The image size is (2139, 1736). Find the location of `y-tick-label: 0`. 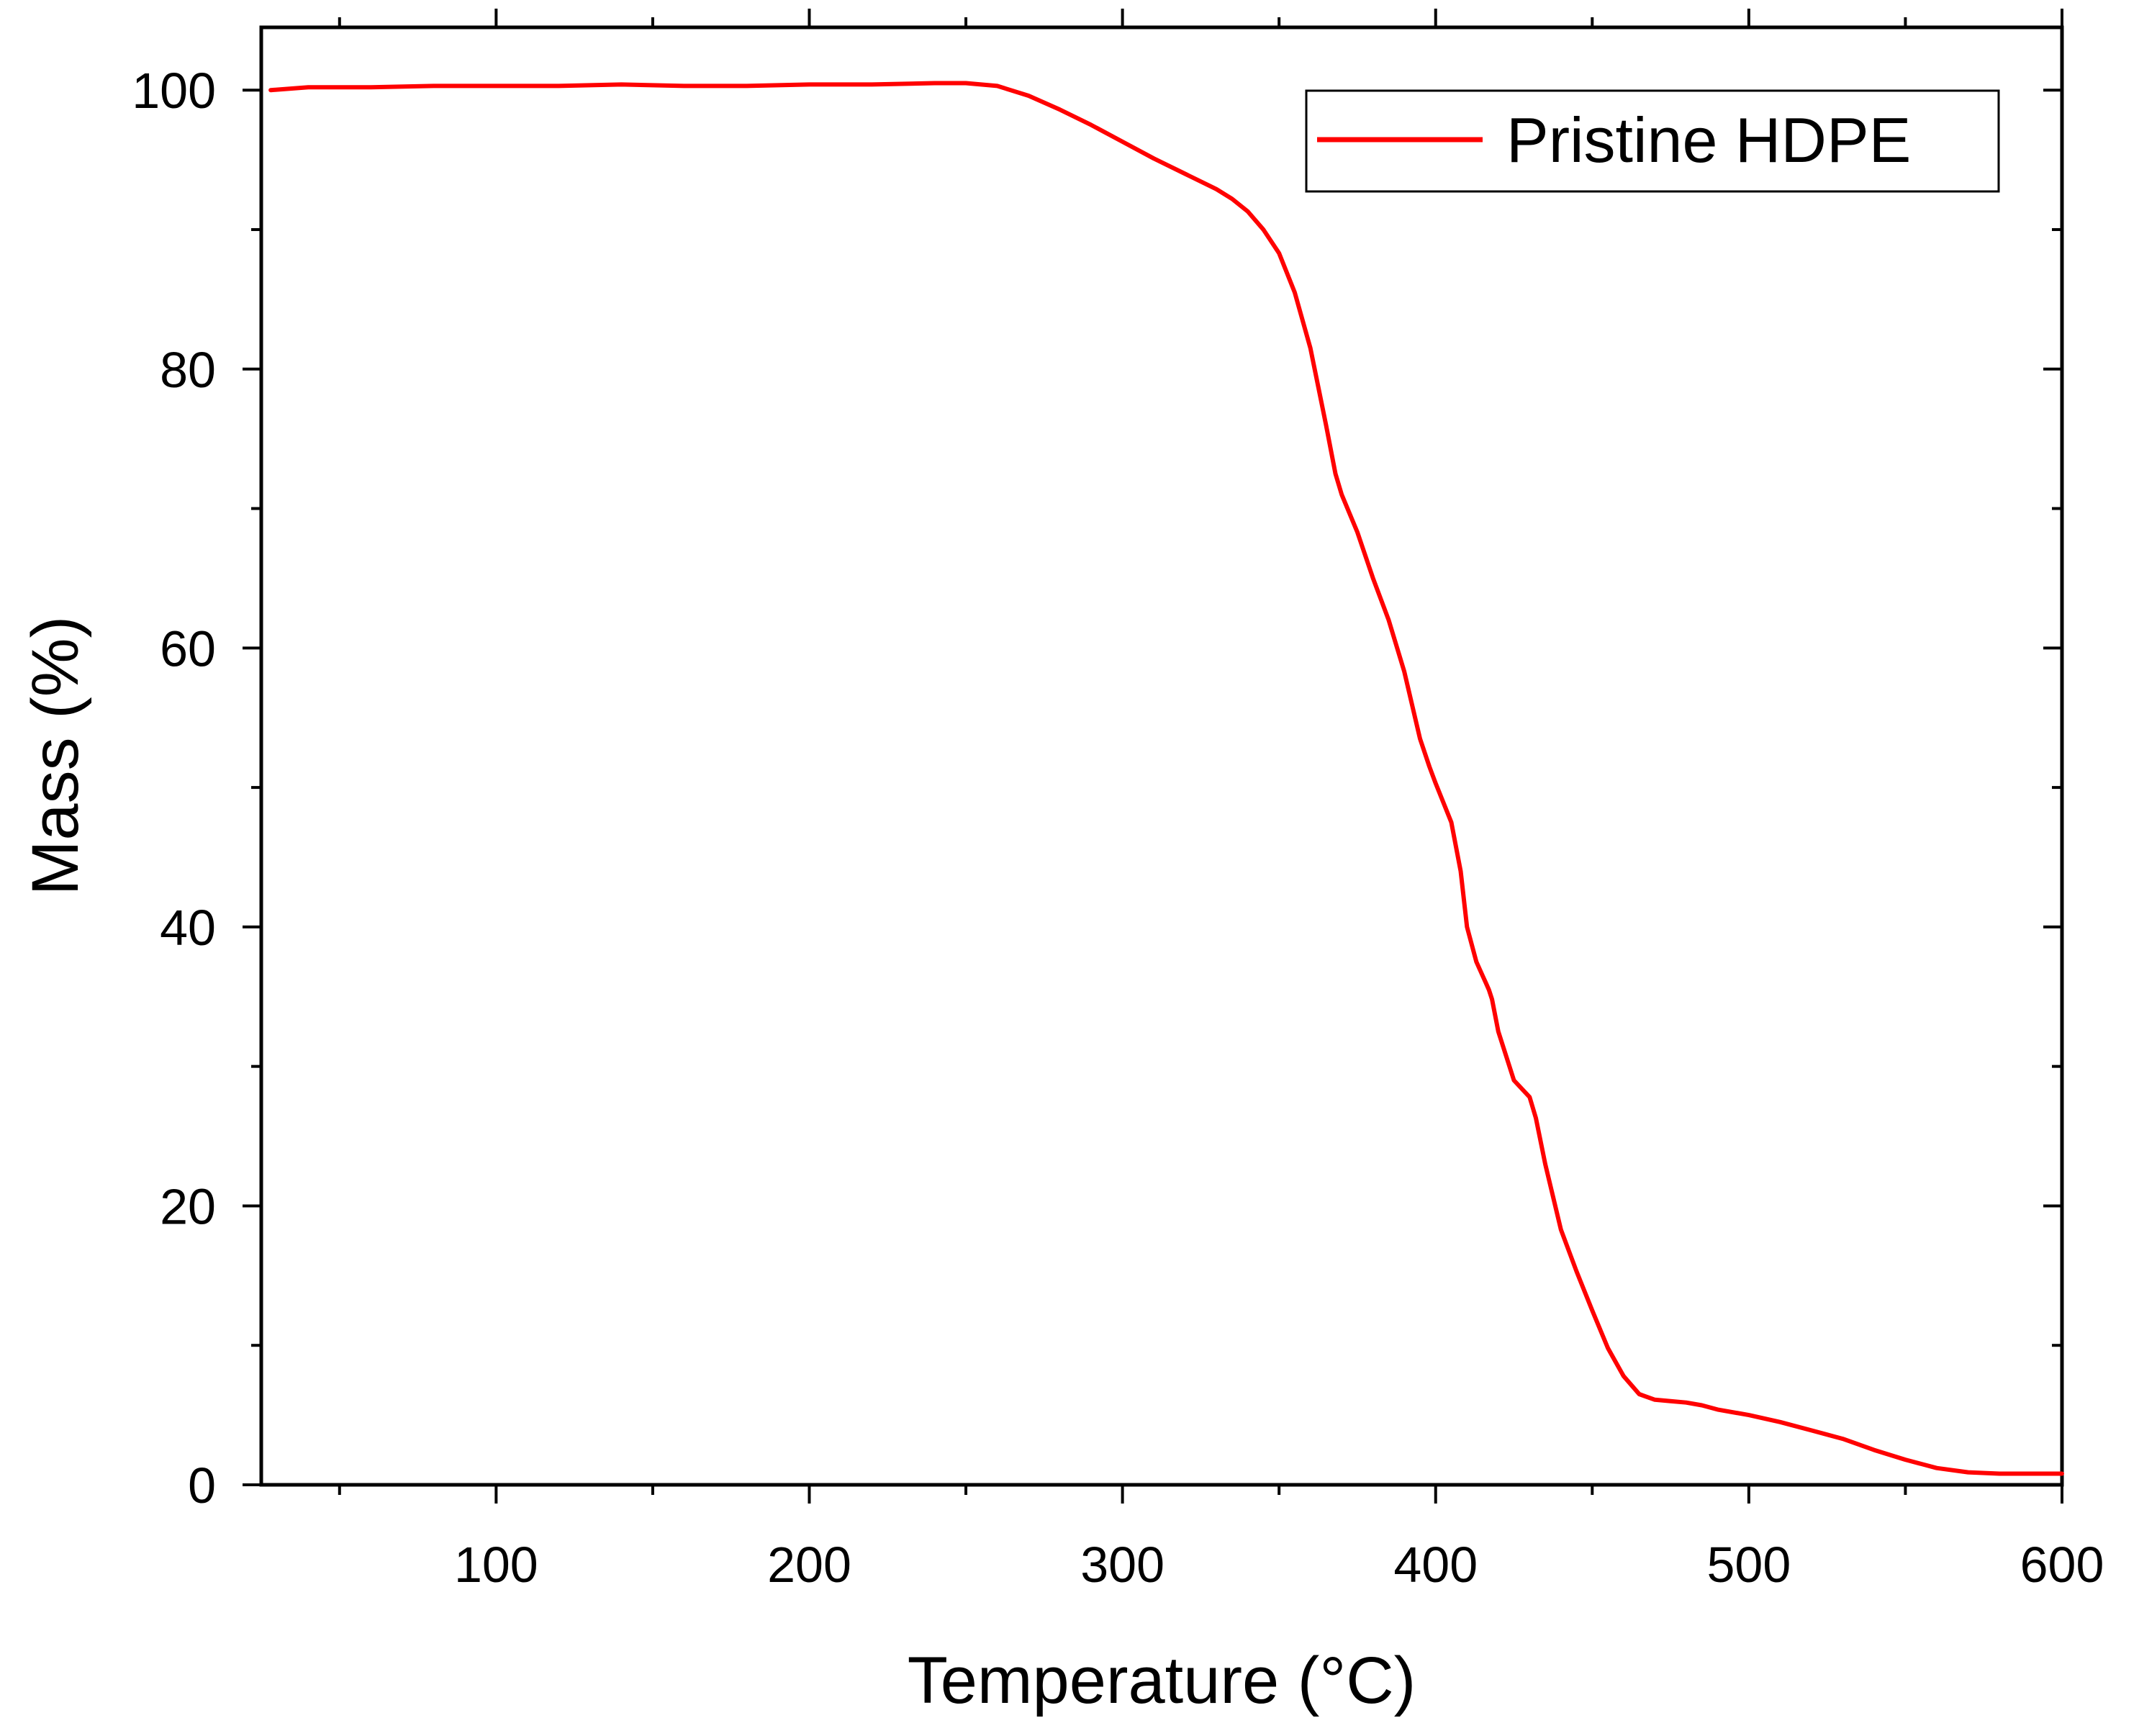

y-tick-label: 0 is located at coordinates (202, 1486).